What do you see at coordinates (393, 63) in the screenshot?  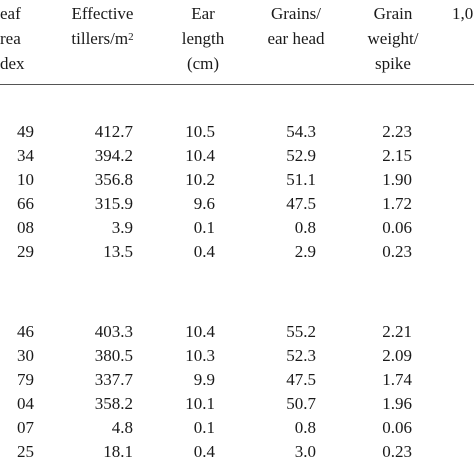 I see `header-text: spike` at bounding box center [393, 63].